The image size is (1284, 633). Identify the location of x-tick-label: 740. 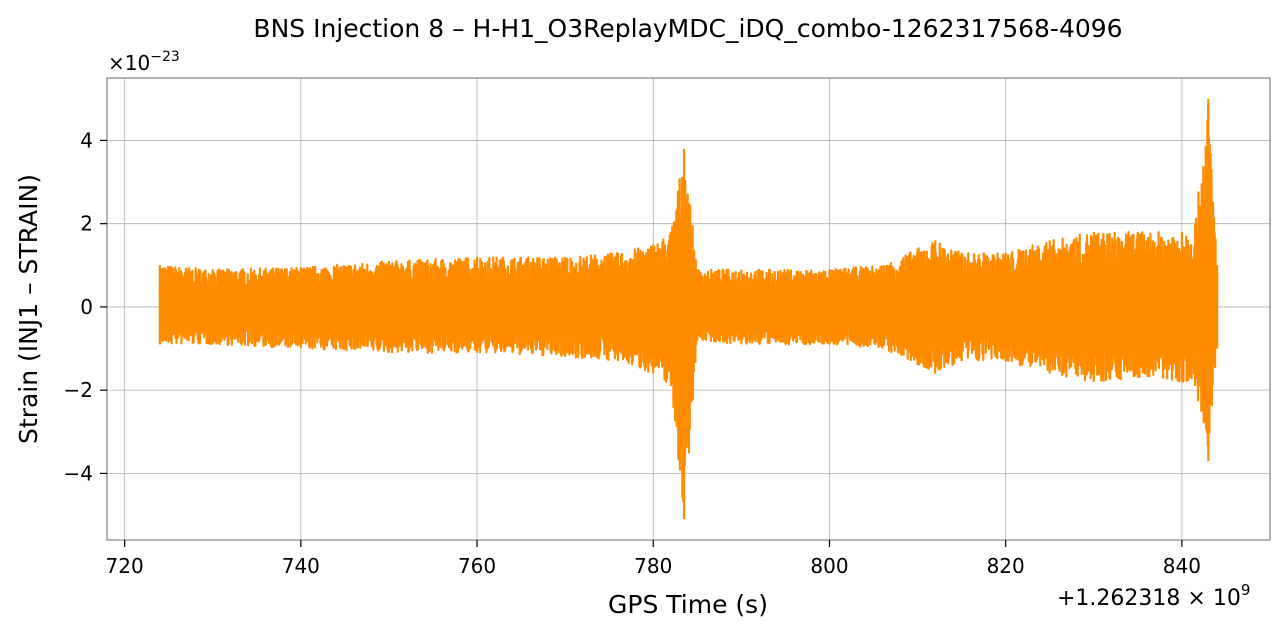
(301, 566).